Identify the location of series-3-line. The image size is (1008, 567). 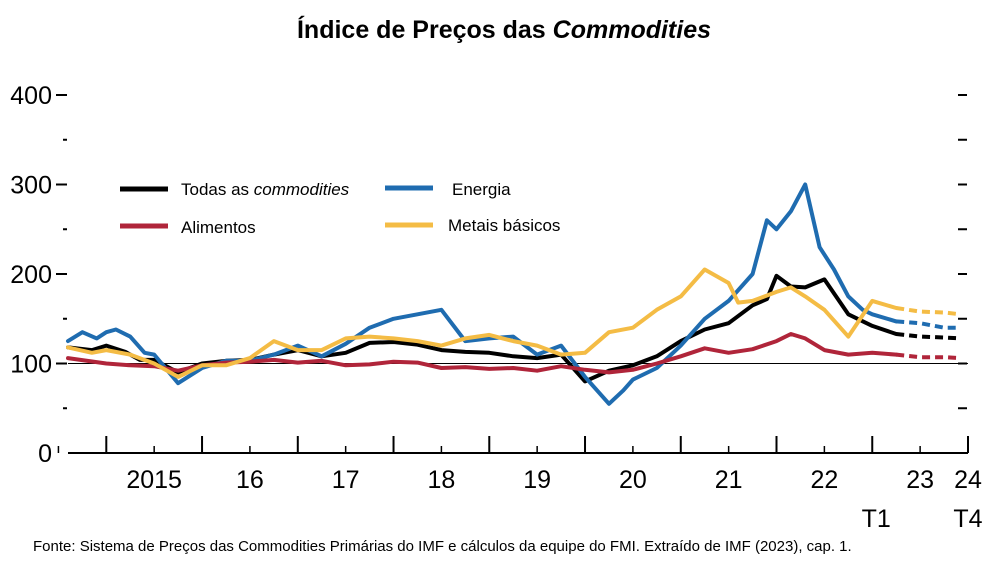
(482, 353).